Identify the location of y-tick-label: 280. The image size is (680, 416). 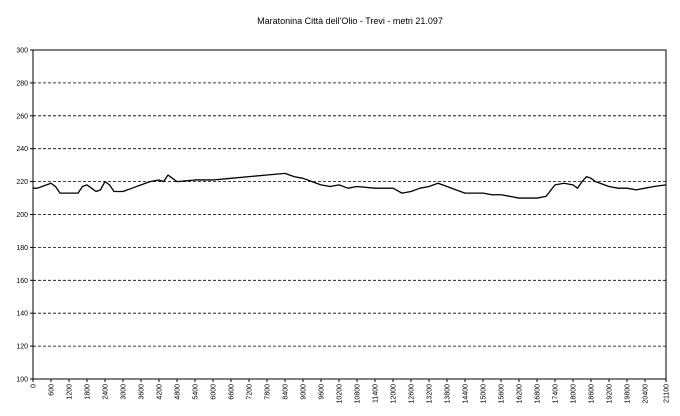
(22, 83).